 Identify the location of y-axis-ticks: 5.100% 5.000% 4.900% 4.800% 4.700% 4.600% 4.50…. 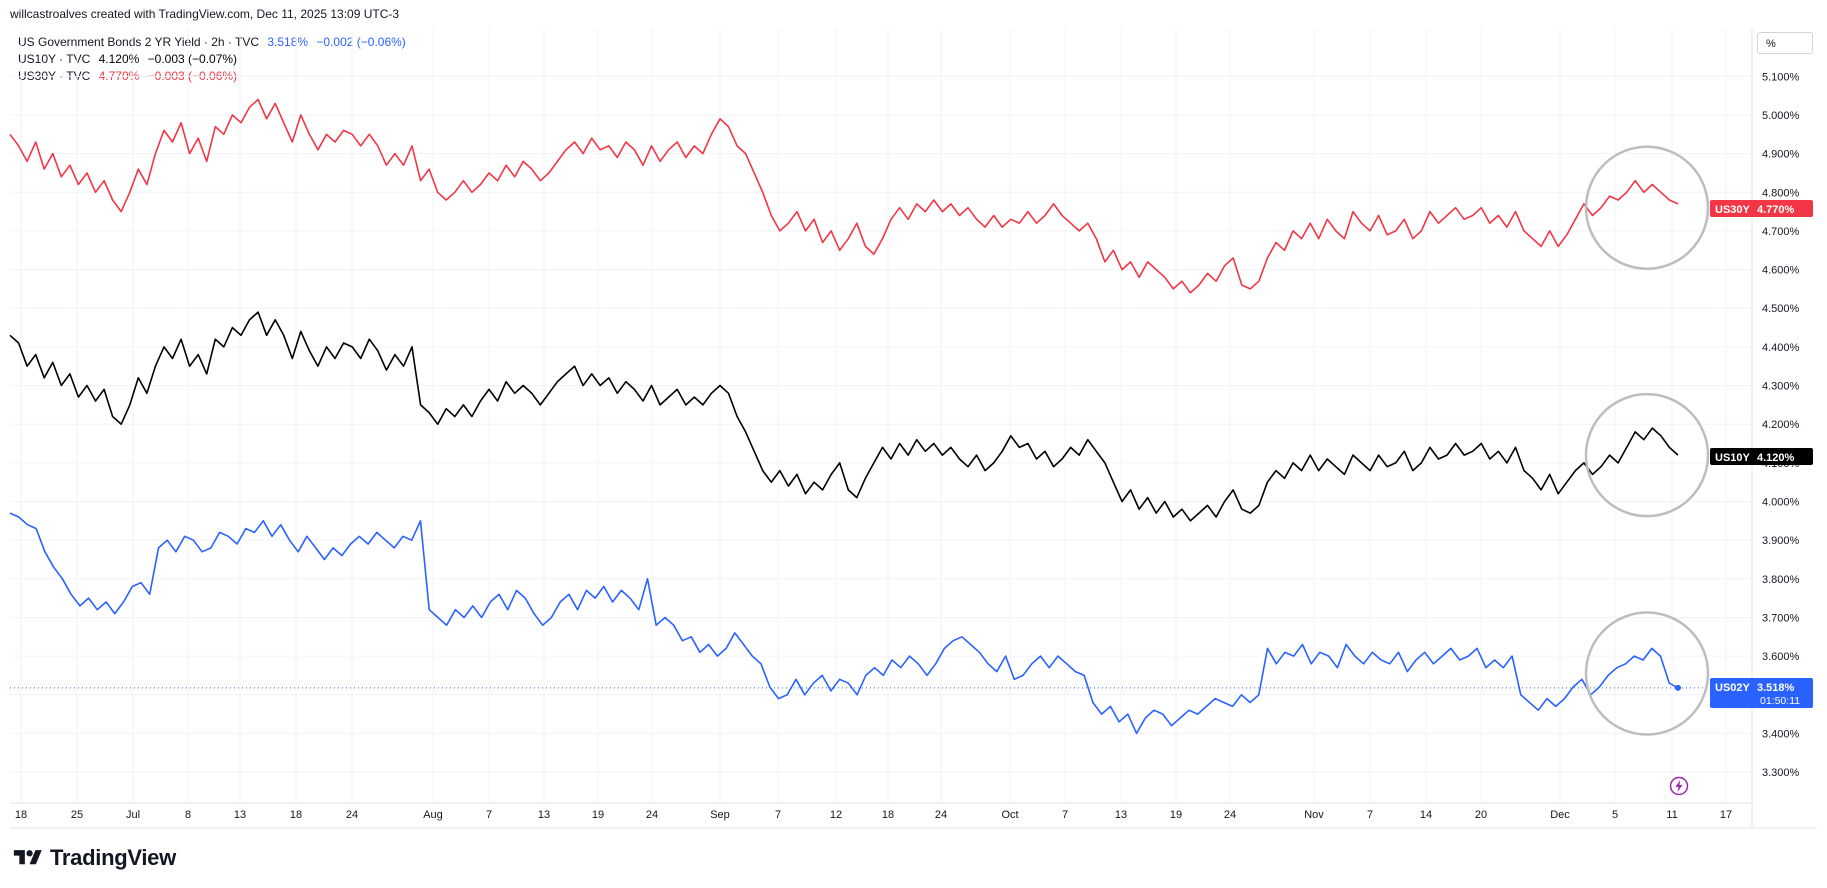
(1781, 425).